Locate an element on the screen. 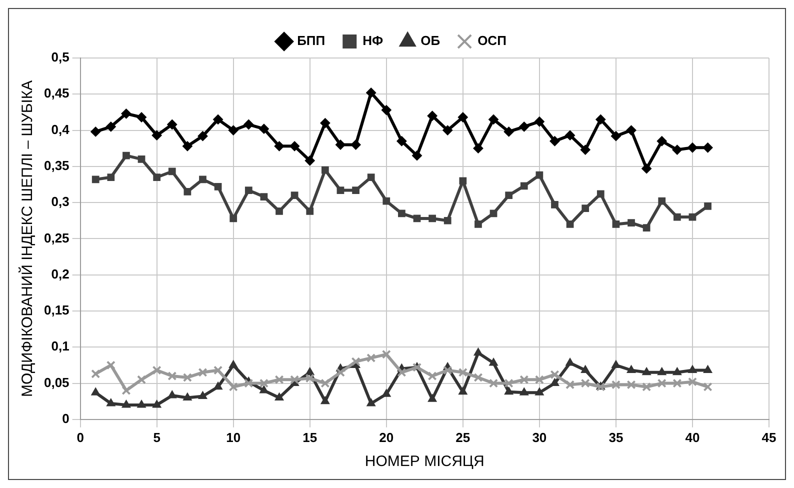 The height and width of the screenshot is (488, 794). x-tick-label: 5 is located at coordinates (156, 437).